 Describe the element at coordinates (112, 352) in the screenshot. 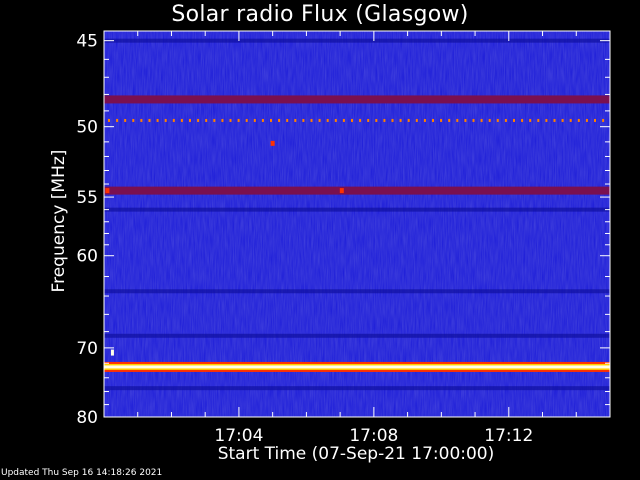

I see `burst-spot-hot` at that location.